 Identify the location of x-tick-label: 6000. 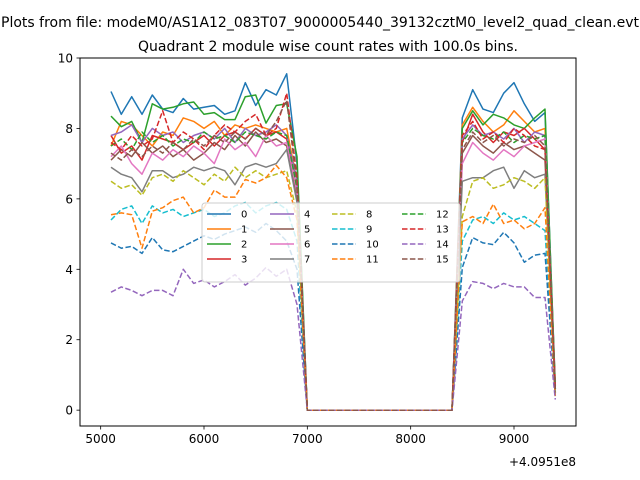
(204, 439).